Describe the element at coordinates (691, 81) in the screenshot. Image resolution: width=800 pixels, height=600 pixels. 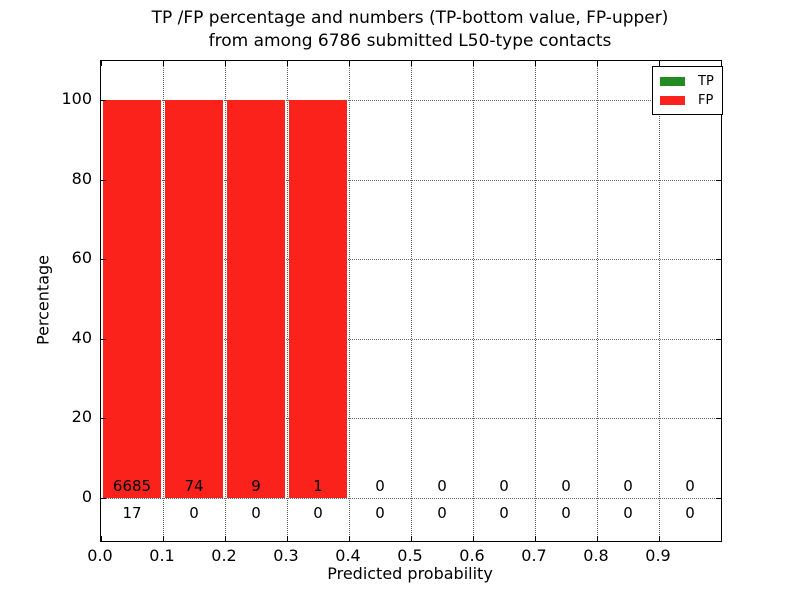
I see `legend-entry-tp: TP` at that location.